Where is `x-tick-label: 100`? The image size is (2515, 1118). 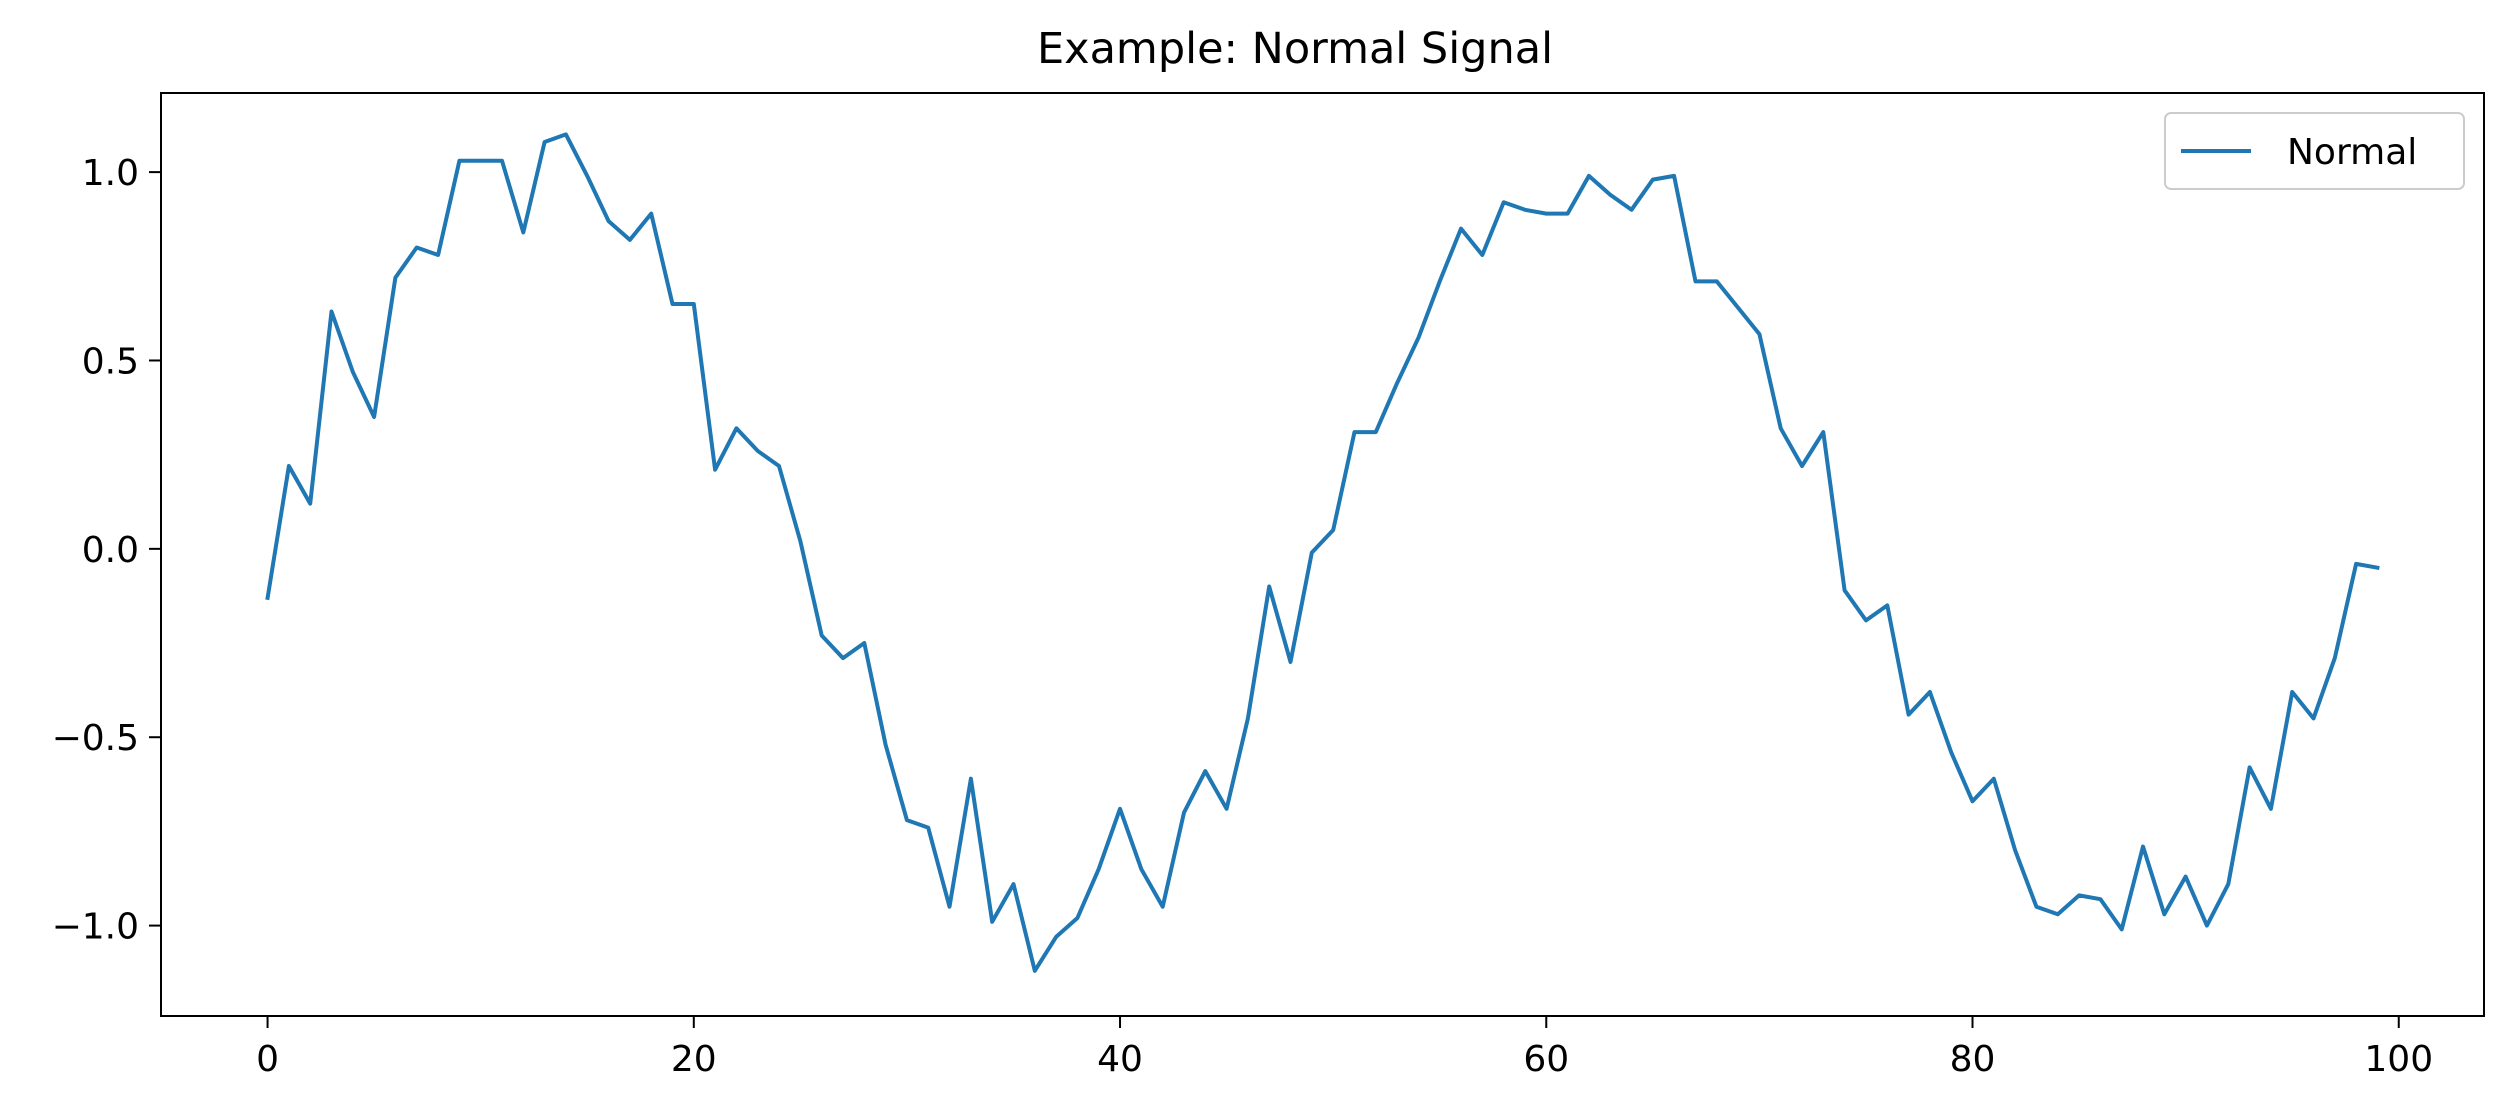 x-tick-label: 100 is located at coordinates (2398, 1059).